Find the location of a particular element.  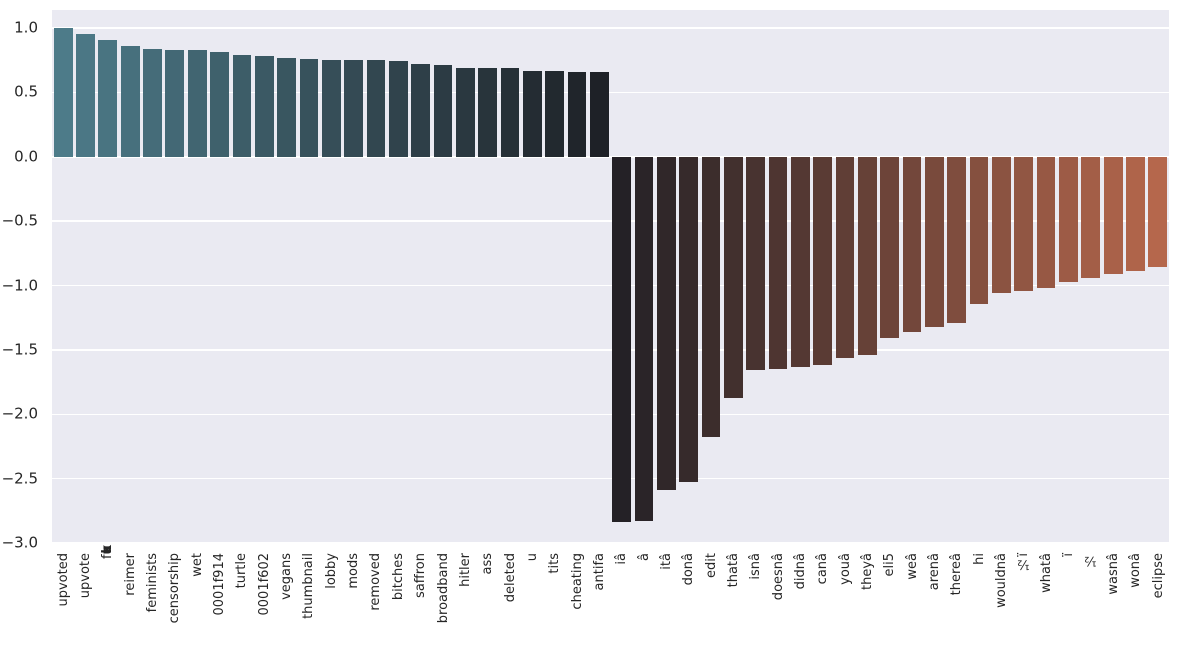

x-axis-tick-label: hitler is located at coordinates (465, 570).